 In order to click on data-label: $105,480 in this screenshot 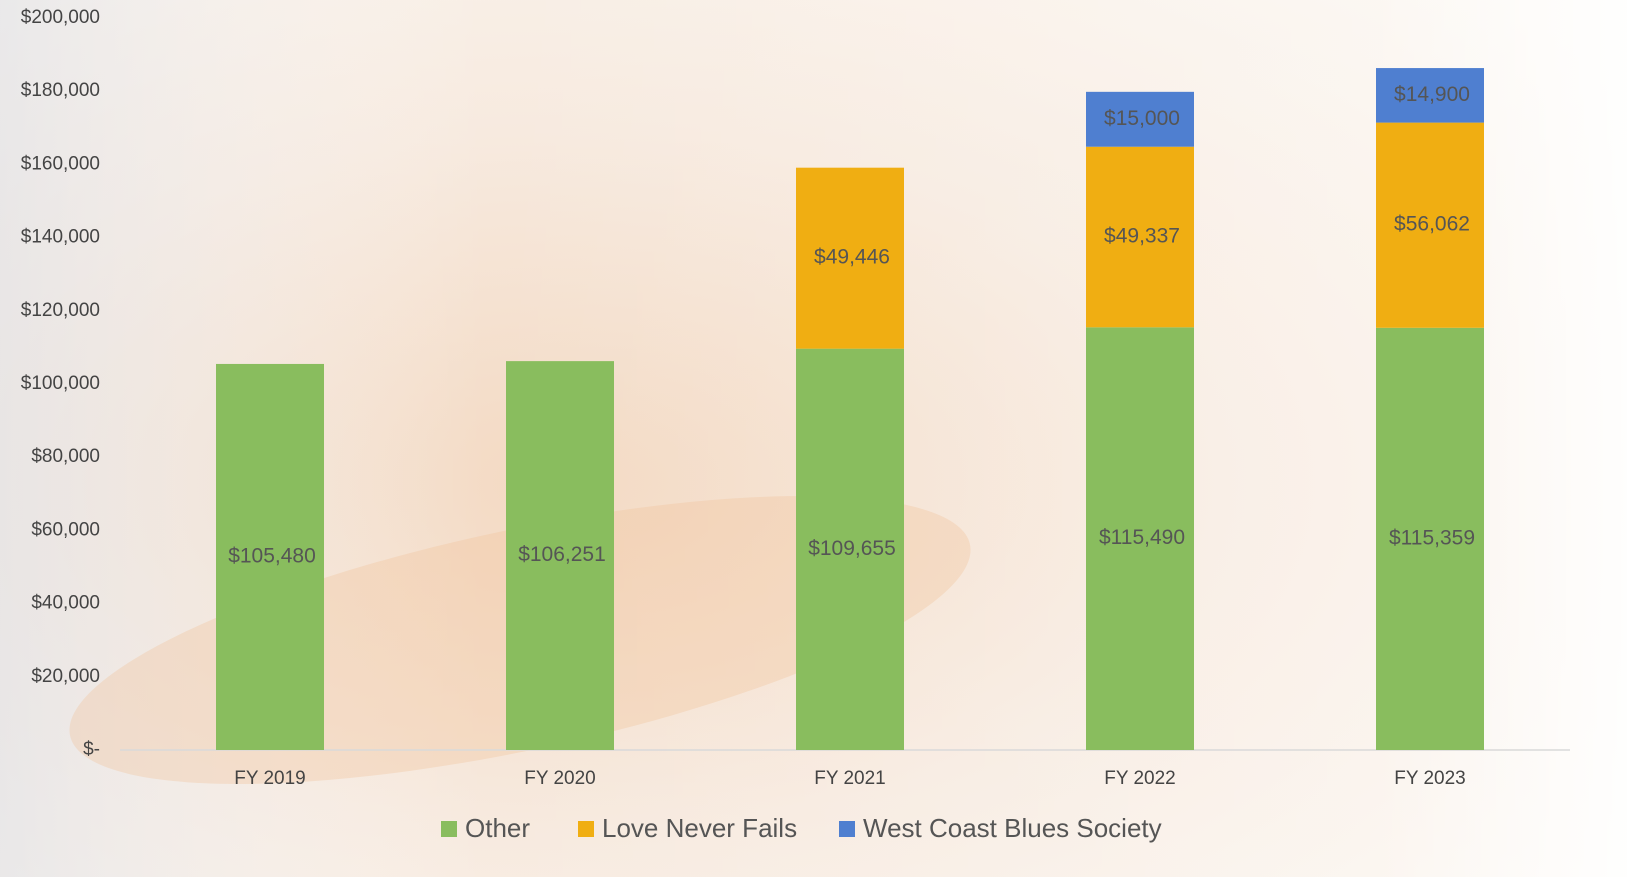, I will do `click(272, 556)`.